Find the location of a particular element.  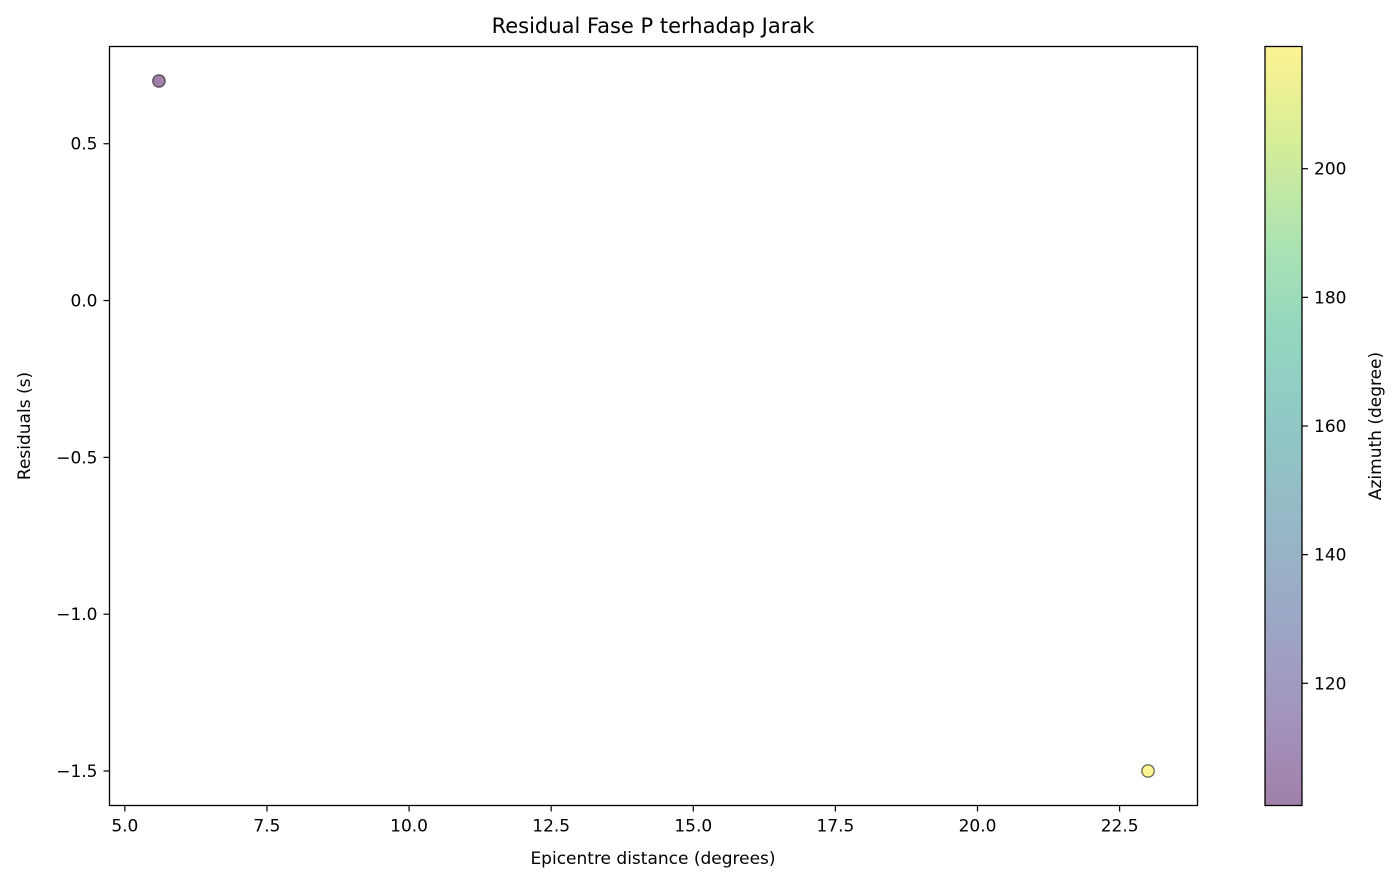

x-axis-label: Epicentre distance (degrees) is located at coordinates (652, 859).